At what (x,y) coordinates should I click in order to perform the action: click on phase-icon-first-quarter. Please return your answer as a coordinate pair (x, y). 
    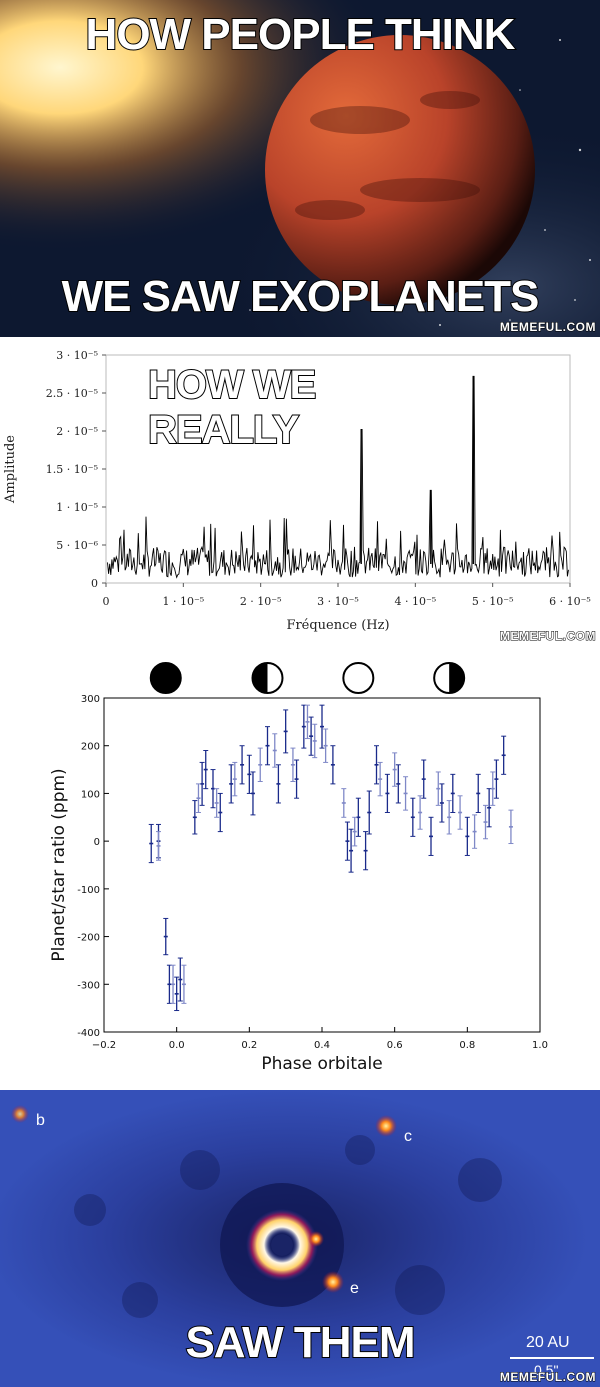
    Looking at the image, I should click on (267, 678).